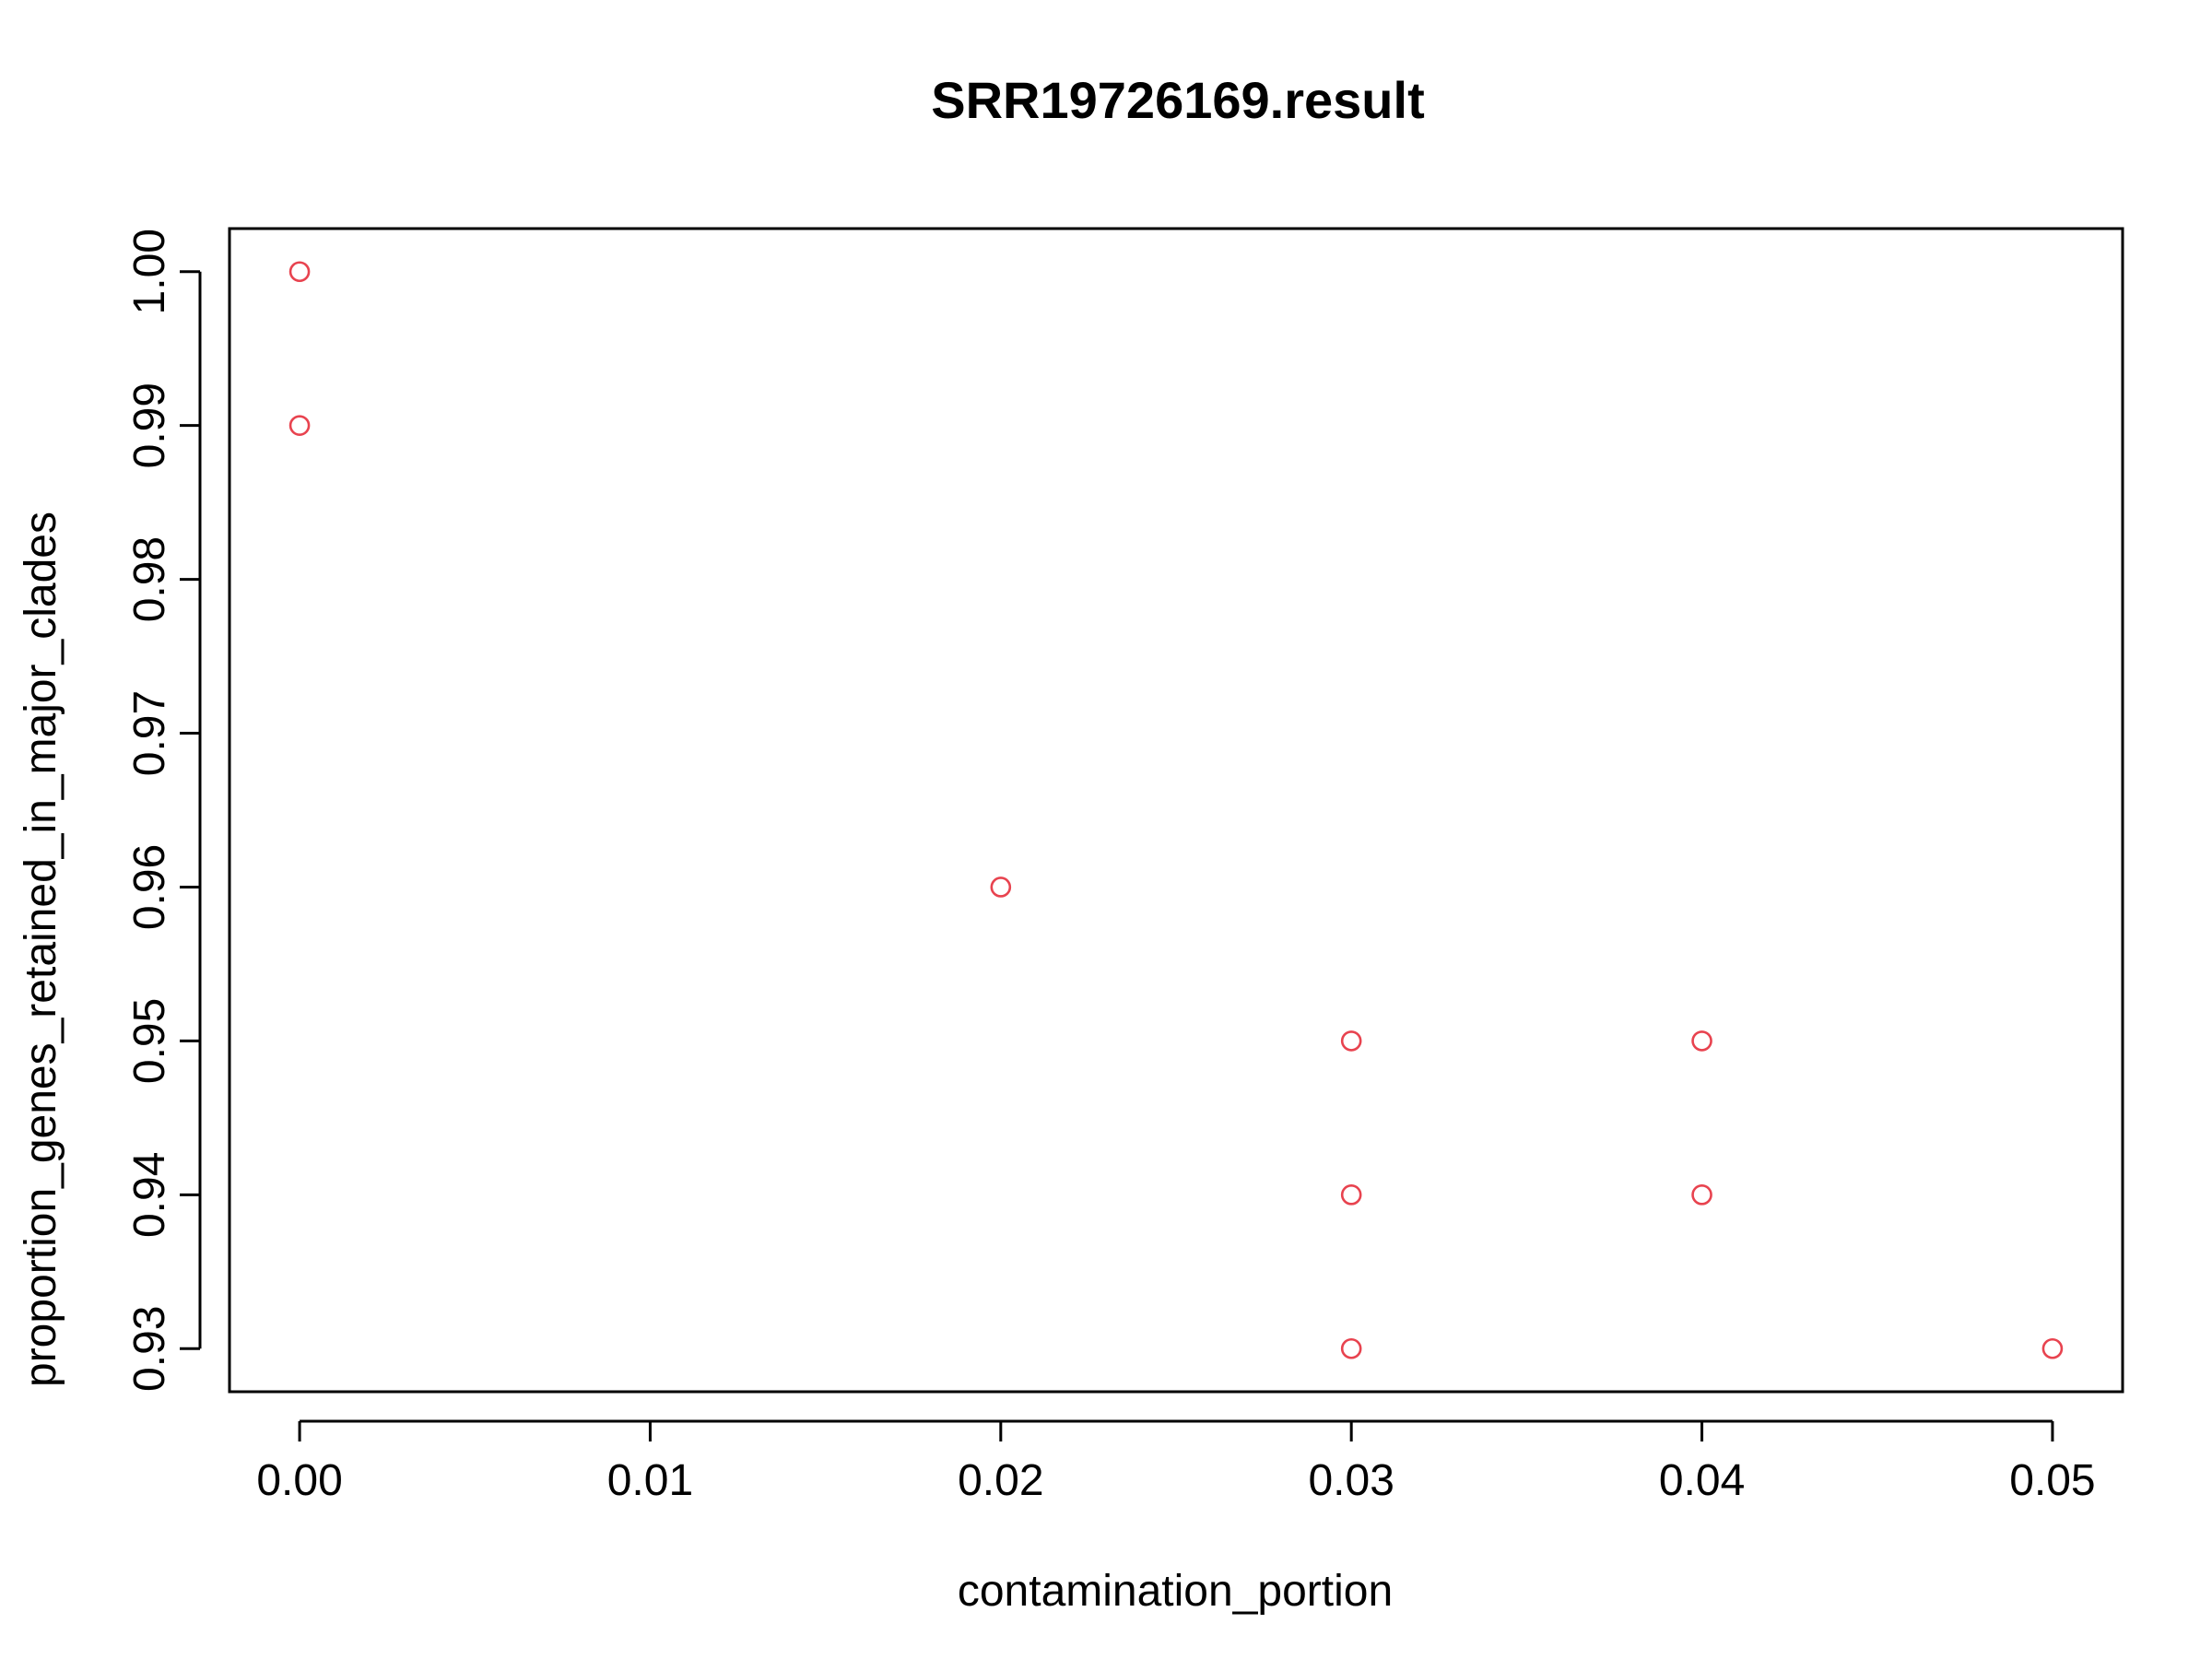 Image resolution: width=2212 pixels, height=1659 pixels. Describe the element at coordinates (1176, 1462) in the screenshot. I see `x-axis: 0.00 0.01 0.02 0.03 0.04 0.05` at that location.